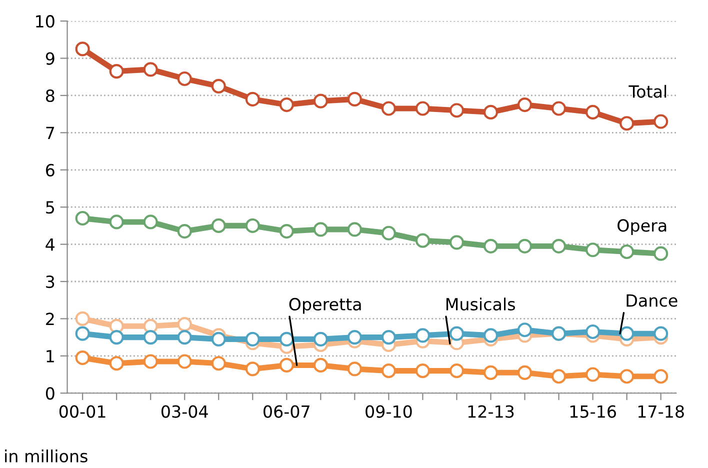 The image size is (708, 468). Describe the element at coordinates (46, 456) in the screenshot. I see `text: in millions` at that location.